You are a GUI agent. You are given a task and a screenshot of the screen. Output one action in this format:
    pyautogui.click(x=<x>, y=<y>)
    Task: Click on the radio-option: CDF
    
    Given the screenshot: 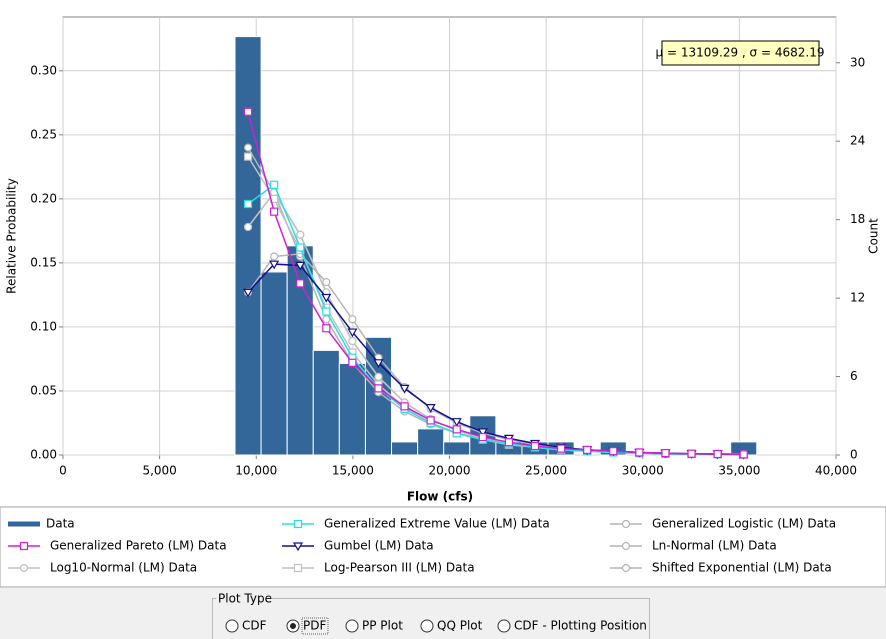 What is the action you would take?
    pyautogui.click(x=246, y=626)
    